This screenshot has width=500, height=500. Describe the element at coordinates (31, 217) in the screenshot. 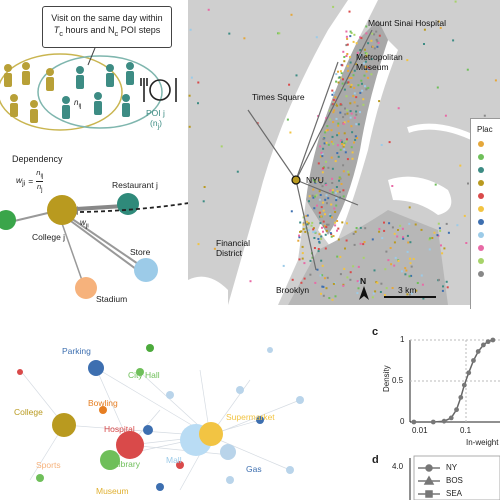

I see `edge-college-green` at that location.